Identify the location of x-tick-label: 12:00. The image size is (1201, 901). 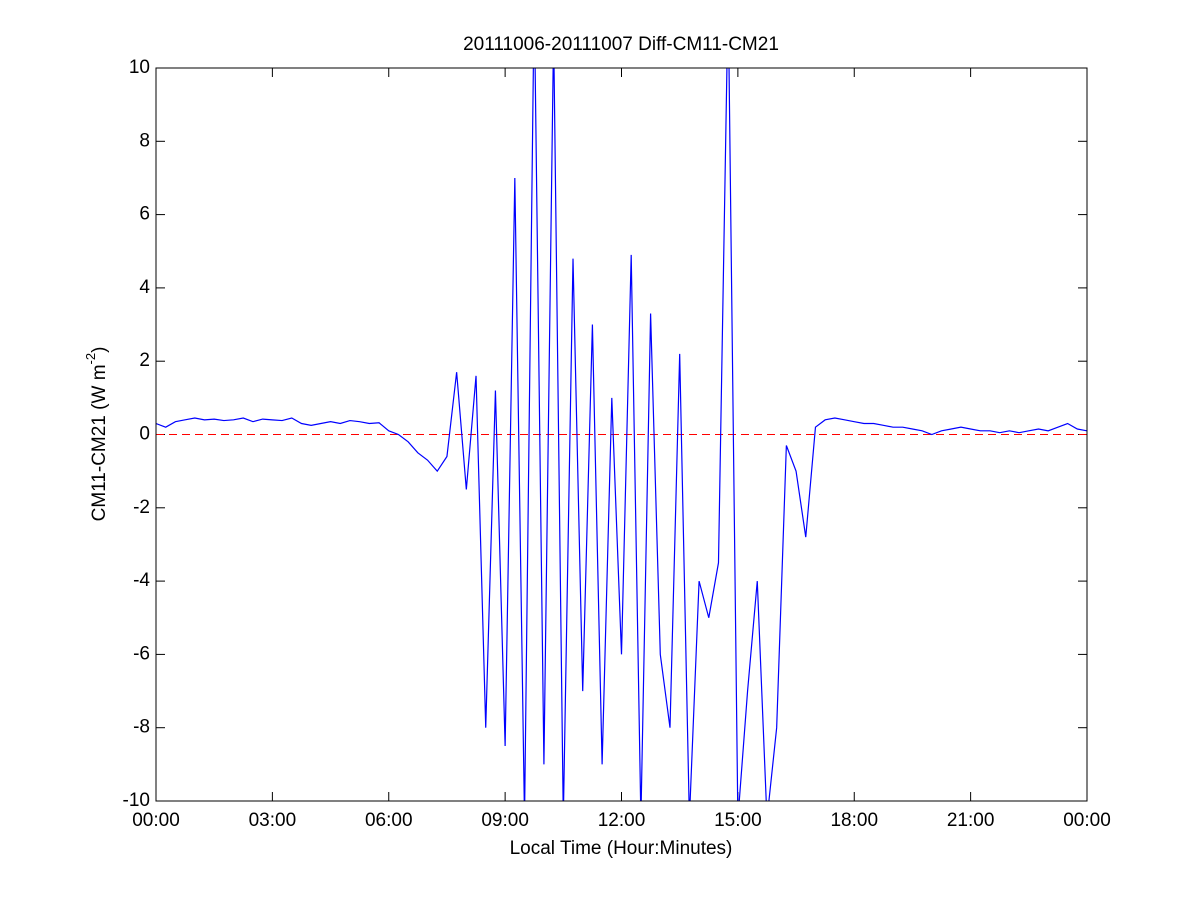
(622, 820).